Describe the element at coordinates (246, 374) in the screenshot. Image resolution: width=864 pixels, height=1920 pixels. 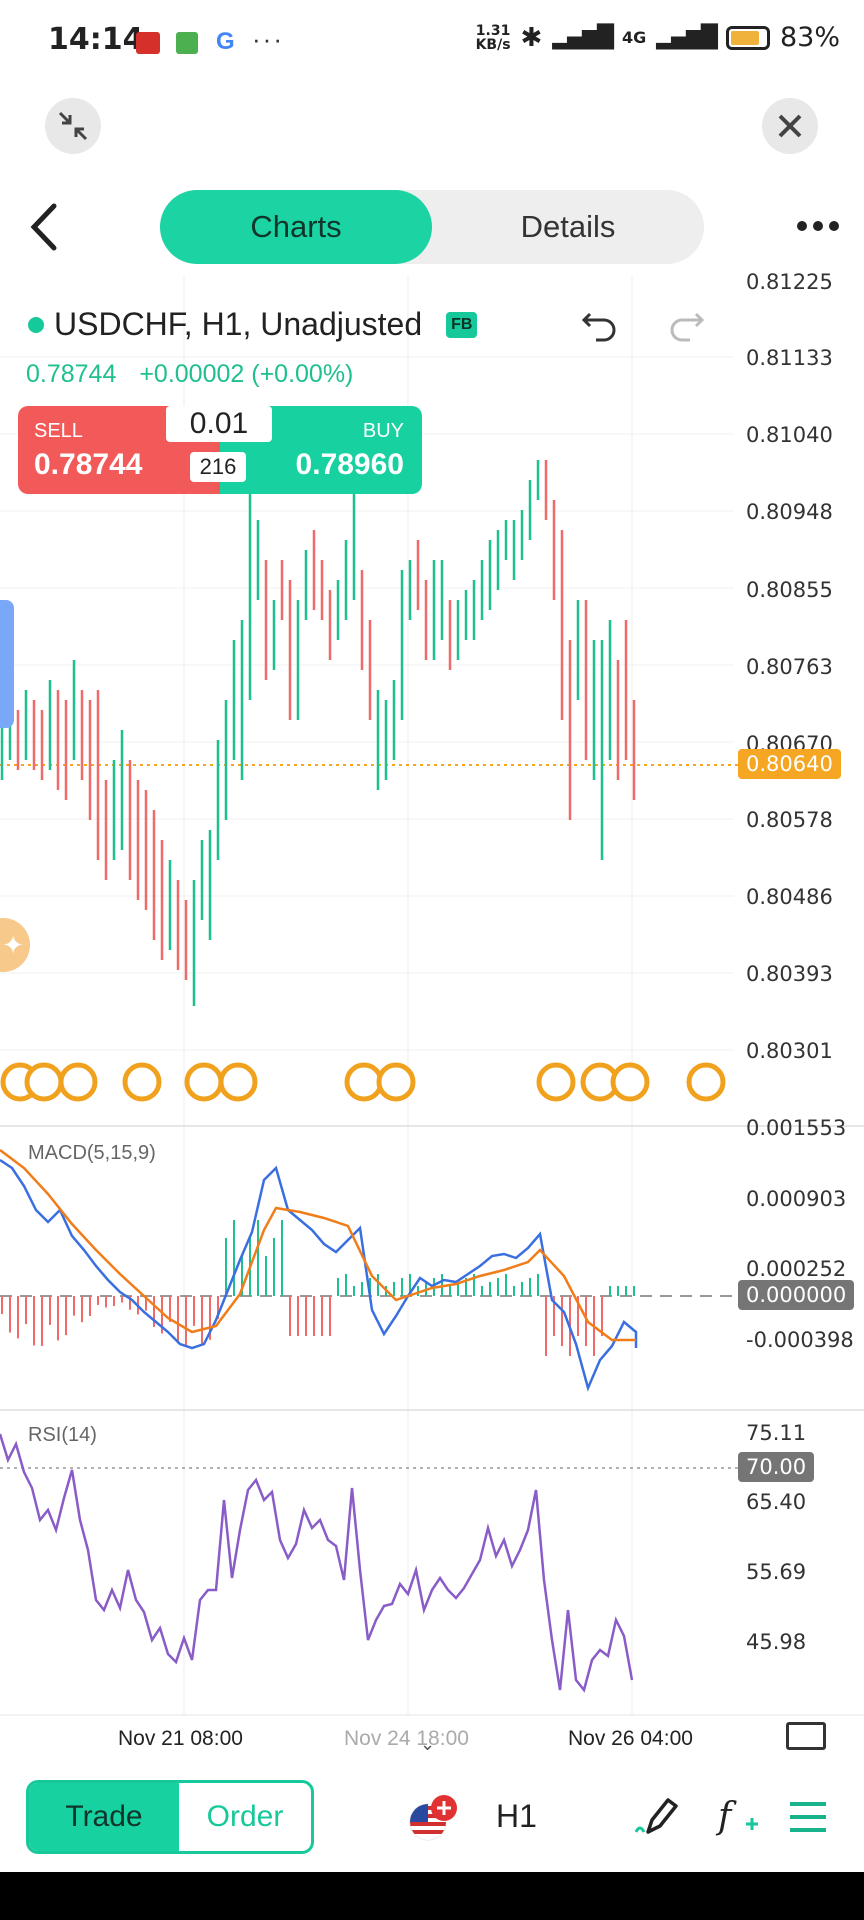
I see `change-value: +0.00002 (+0.00%)` at that location.